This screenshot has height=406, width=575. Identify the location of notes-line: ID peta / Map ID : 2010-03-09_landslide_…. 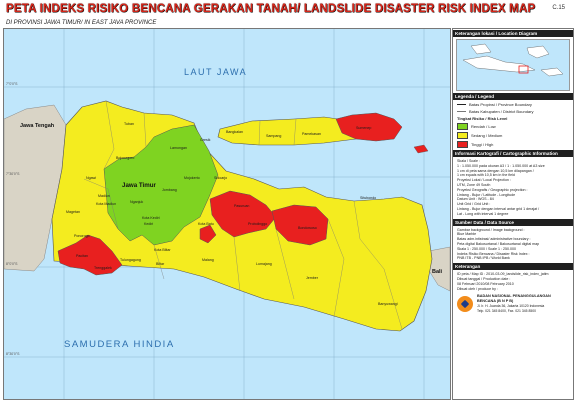
(503, 274).